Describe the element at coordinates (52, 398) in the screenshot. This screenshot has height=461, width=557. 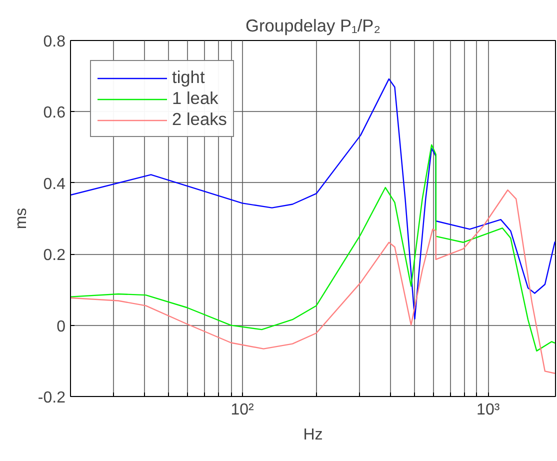
I see `y-tick-label: -0.2` at that location.